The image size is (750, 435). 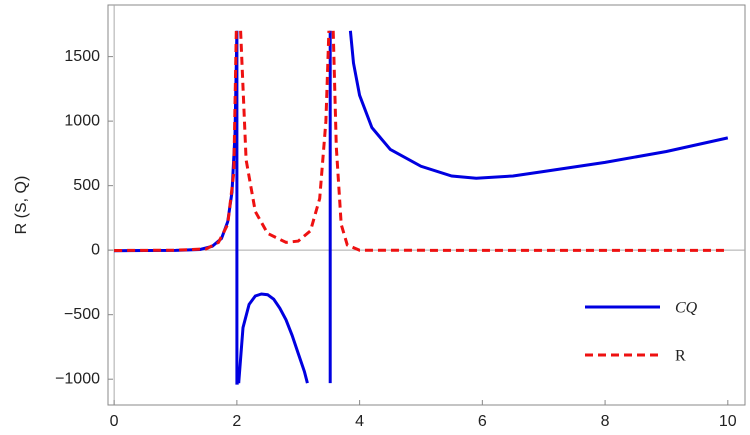 What do you see at coordinates (82, 56) in the screenshot?
I see `y-tick-label: 1500` at bounding box center [82, 56].